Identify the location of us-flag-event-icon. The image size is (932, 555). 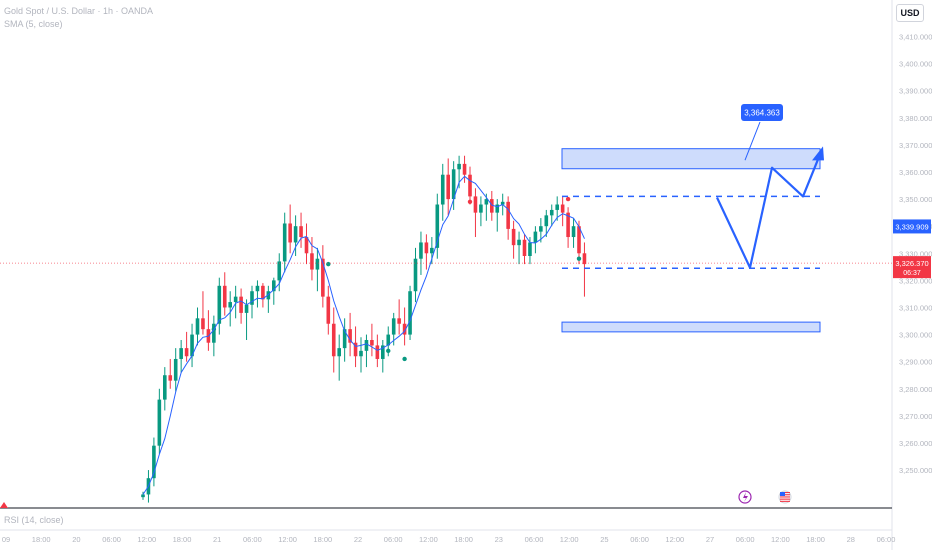
(785, 497).